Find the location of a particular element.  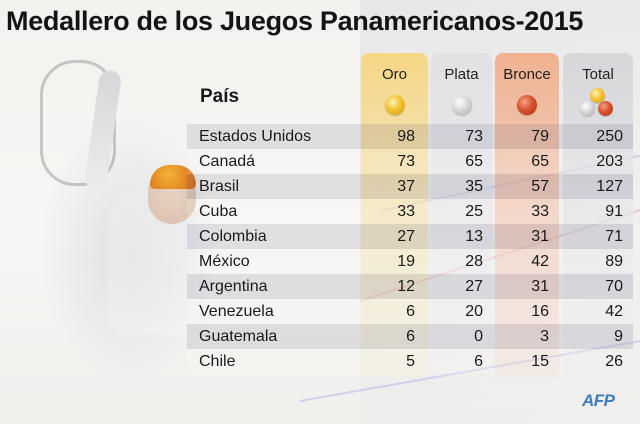

total-count: 9 is located at coordinates (618, 336).